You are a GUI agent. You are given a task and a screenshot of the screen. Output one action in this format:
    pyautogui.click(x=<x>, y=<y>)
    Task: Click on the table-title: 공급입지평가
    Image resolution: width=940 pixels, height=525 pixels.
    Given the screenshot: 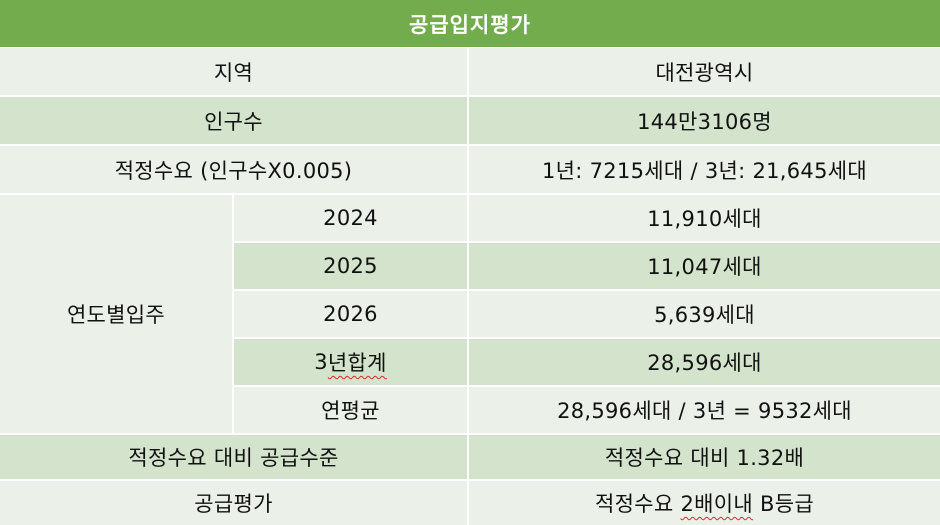 What is the action you would take?
    pyautogui.click(x=470, y=23)
    